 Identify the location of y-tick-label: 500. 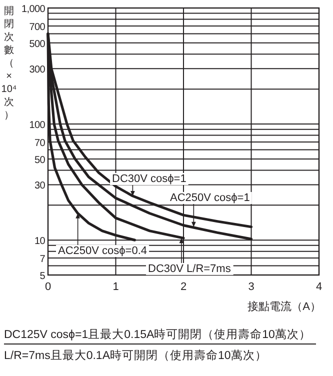
(37, 44).